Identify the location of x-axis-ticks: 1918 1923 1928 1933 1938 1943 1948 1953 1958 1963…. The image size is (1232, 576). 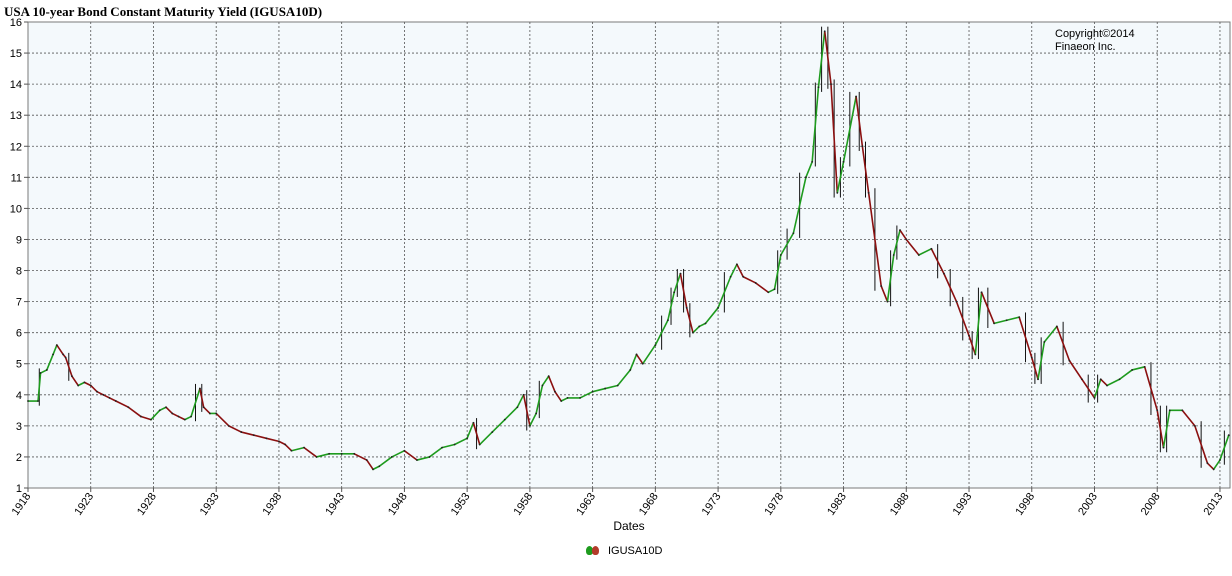
(618, 503).